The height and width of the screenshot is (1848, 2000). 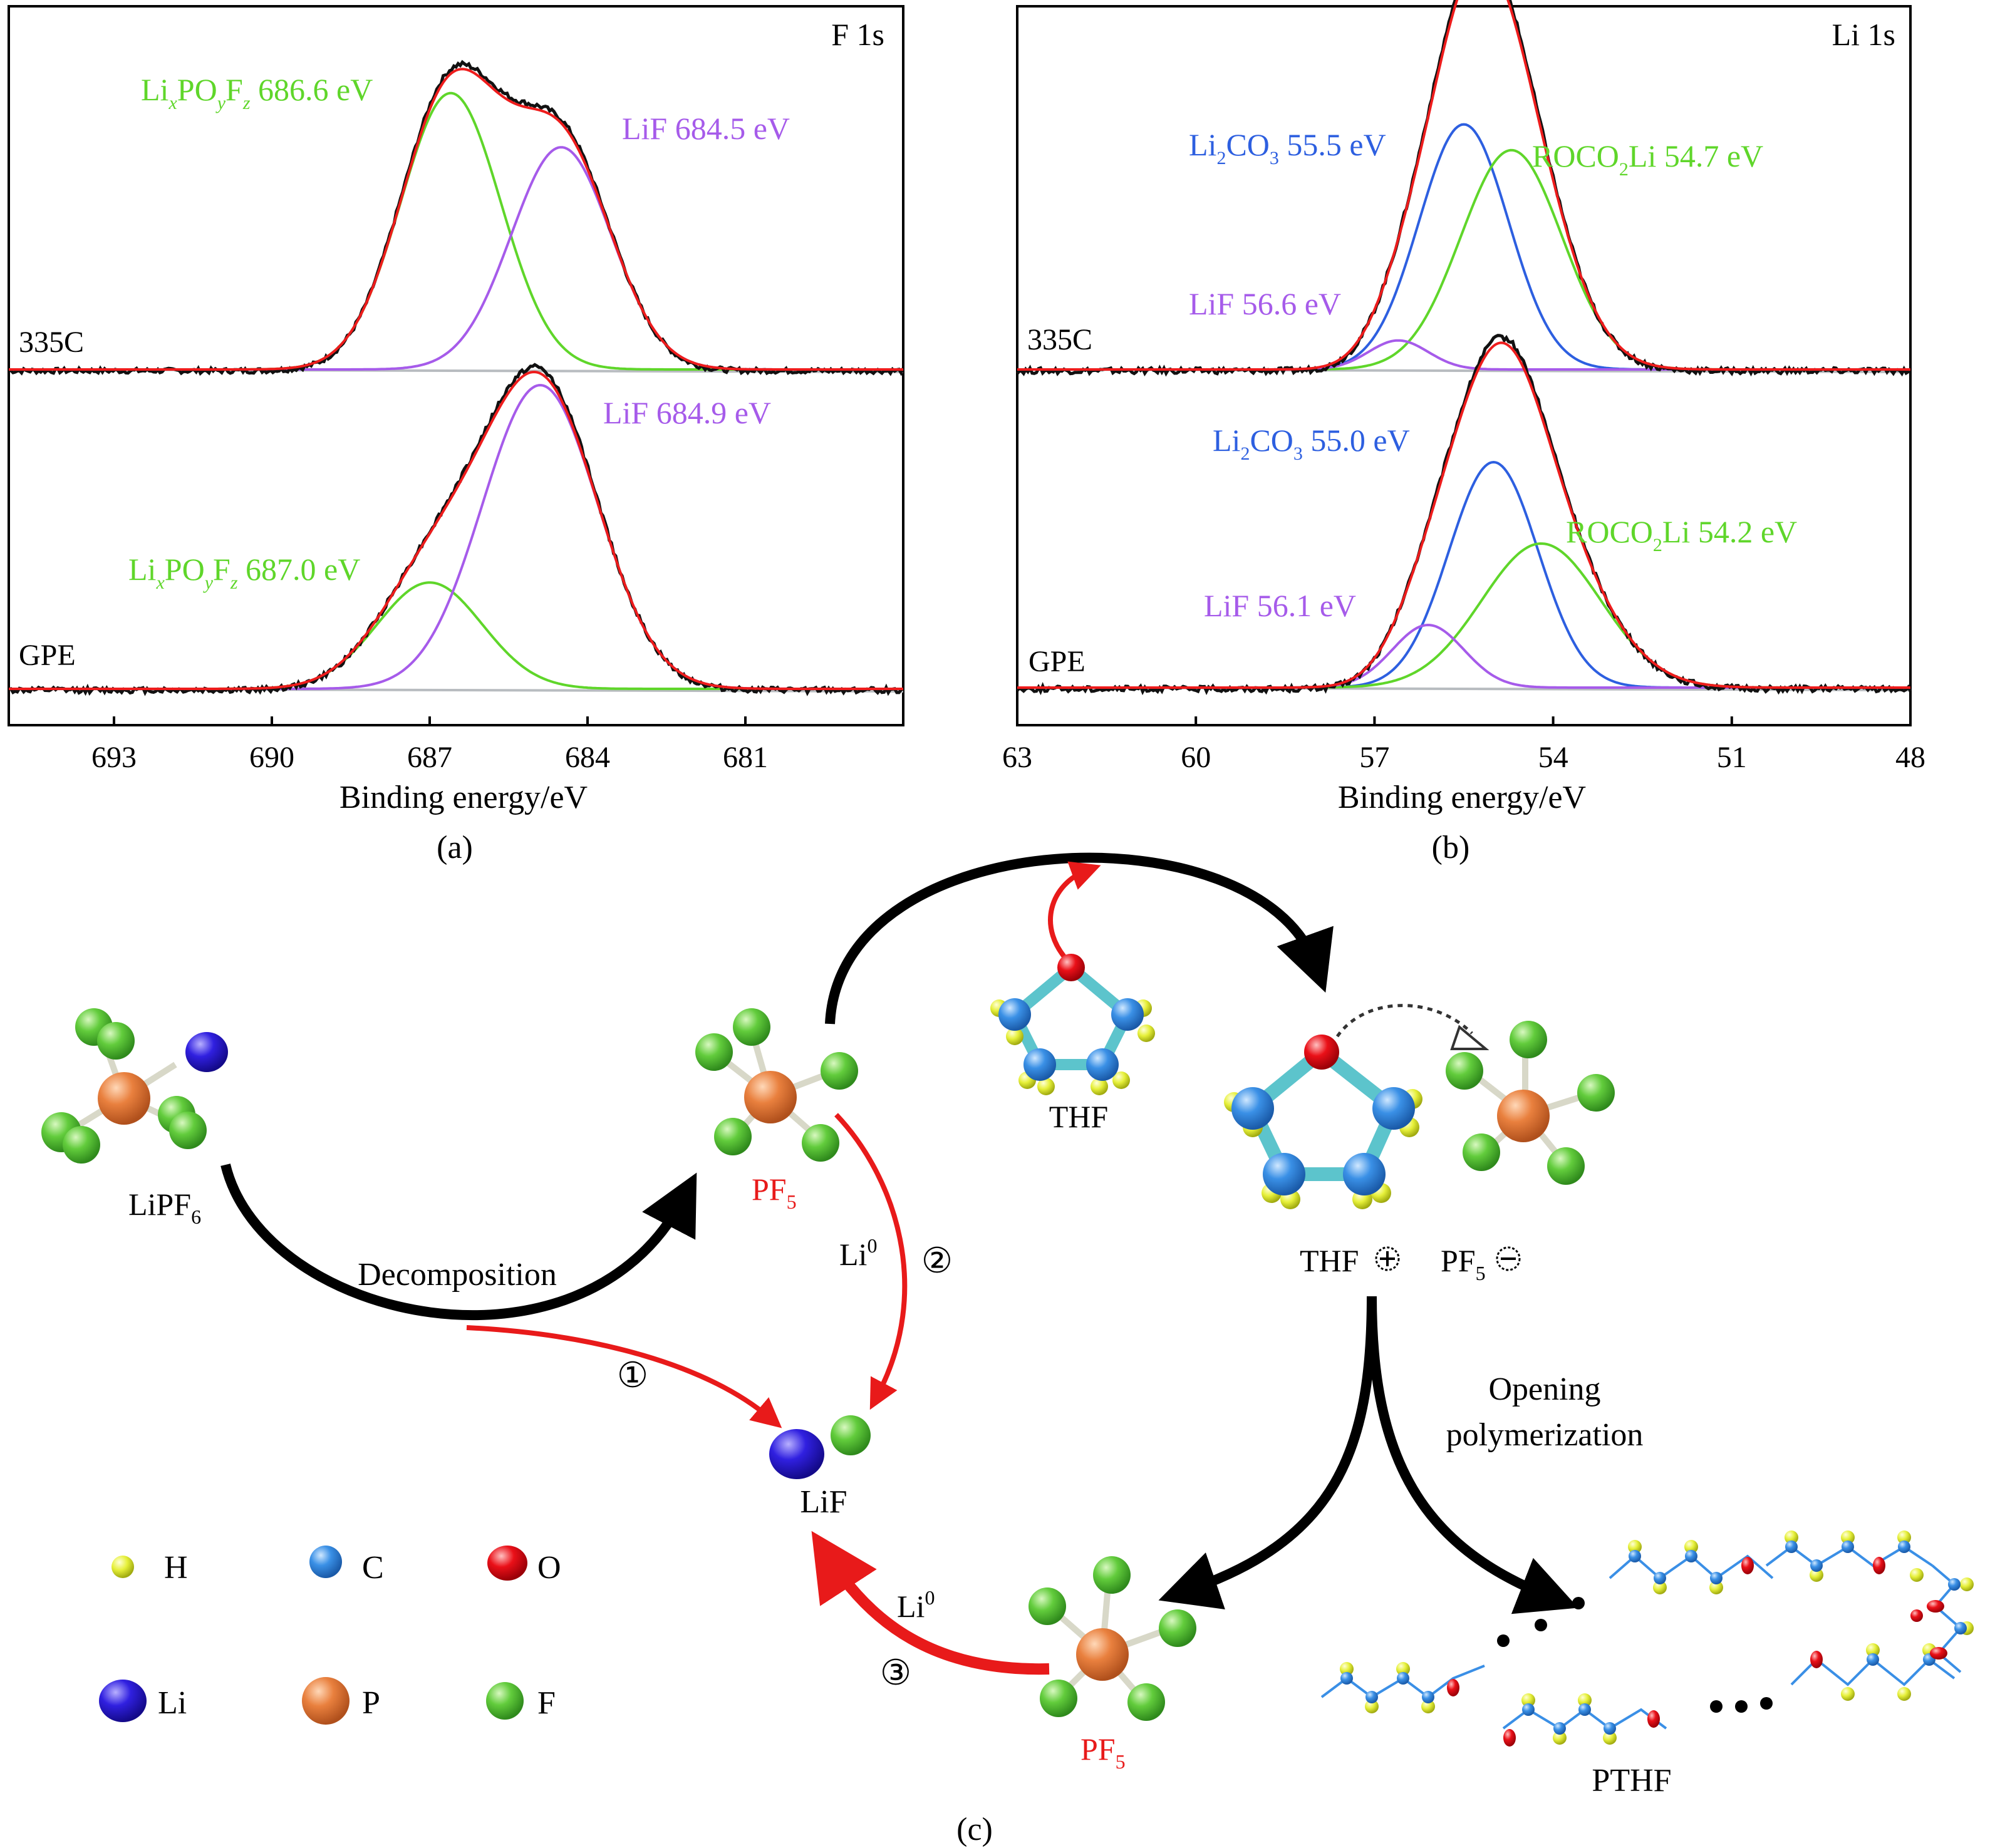 What do you see at coordinates (1280, 605) in the screenshot?
I see `label-b-lif-56-1: LiF 56.1 eV` at bounding box center [1280, 605].